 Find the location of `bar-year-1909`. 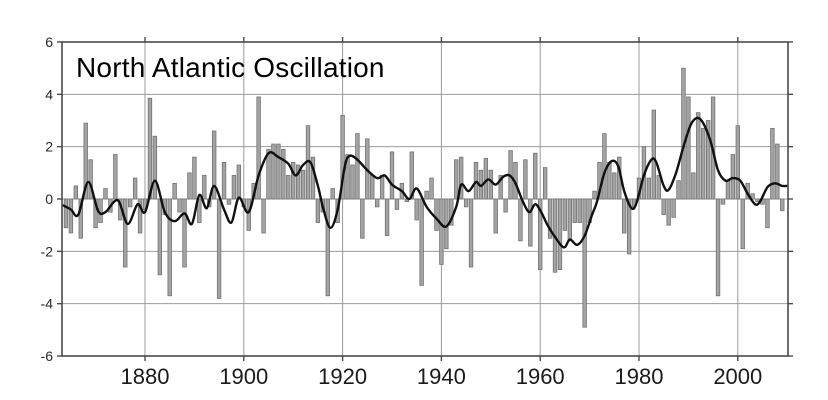

bar-year-1909 is located at coordinates (288, 187).